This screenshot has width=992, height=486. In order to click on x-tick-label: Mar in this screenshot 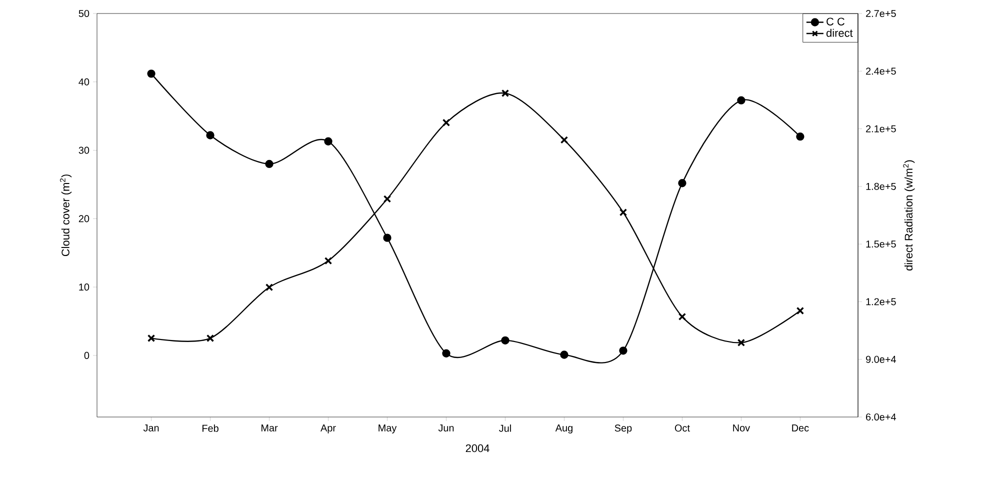, I will do `click(269, 428)`.